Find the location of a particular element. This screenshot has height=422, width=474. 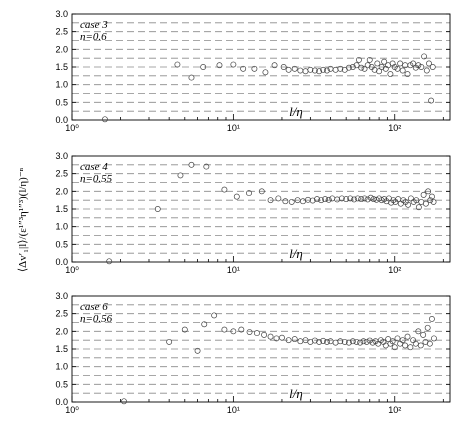

y-tick-label: 3.0 is located at coordinates (61, 156).